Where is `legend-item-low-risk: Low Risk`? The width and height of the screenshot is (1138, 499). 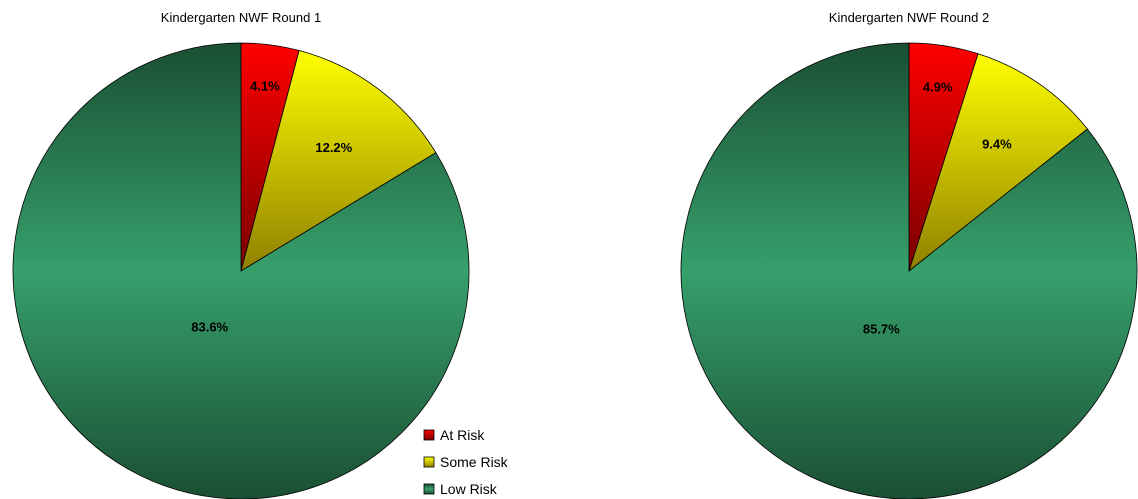 legend-item-low-risk: Low Risk is located at coordinates (460, 489).